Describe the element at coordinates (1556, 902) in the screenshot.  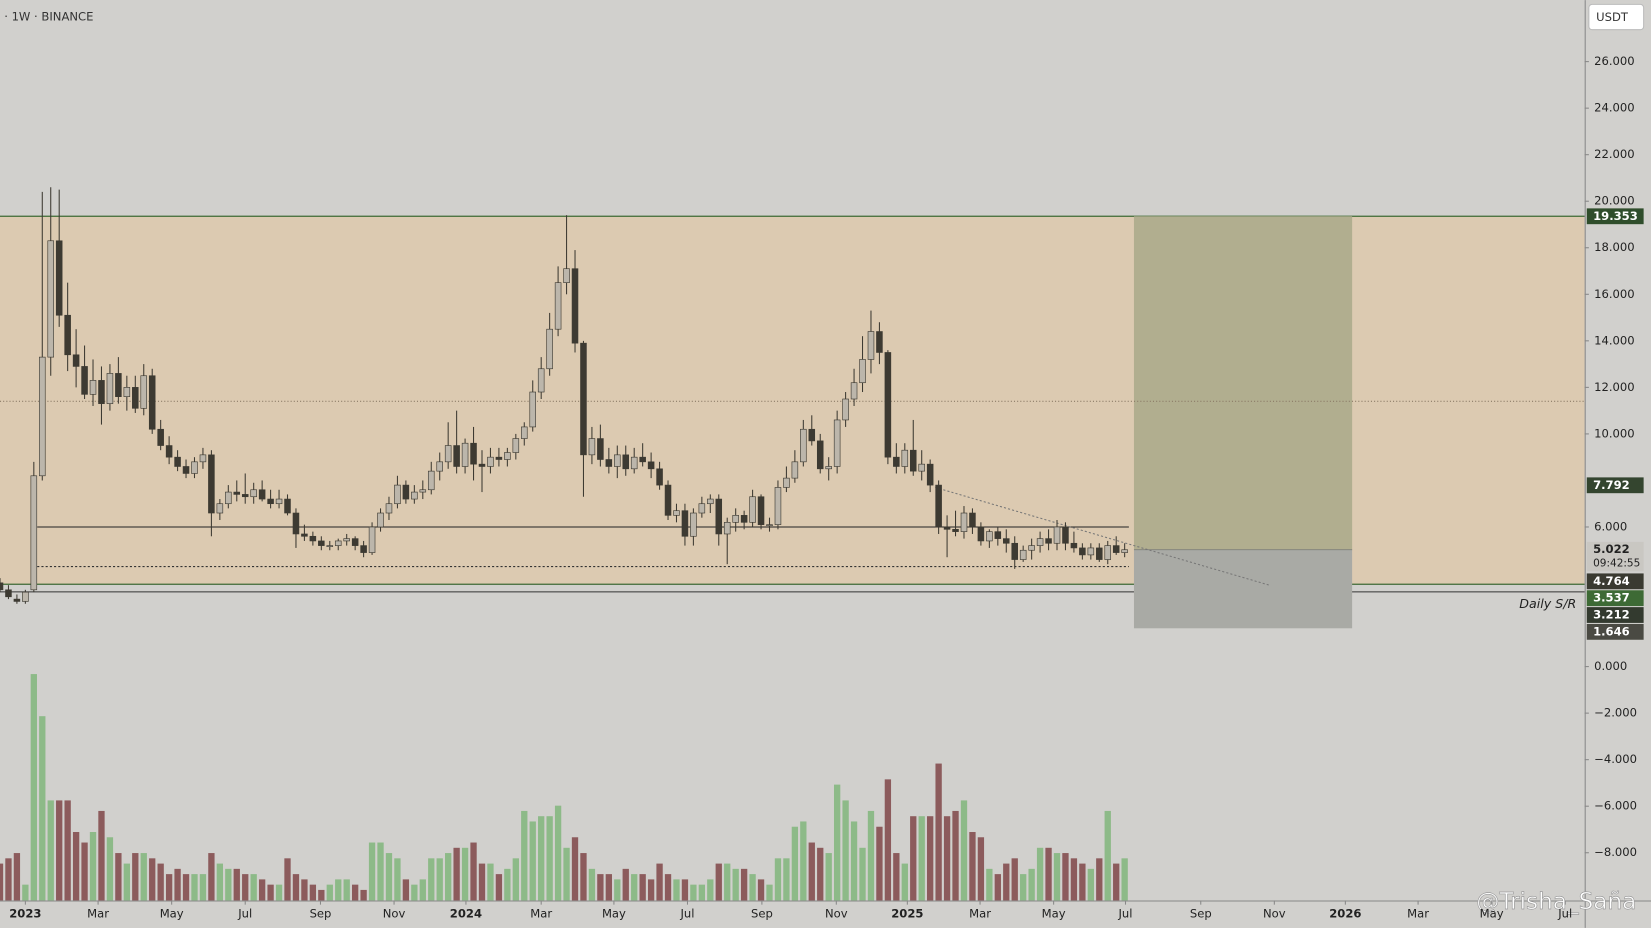
I see `watermark: @Trisha_Saña` at that location.